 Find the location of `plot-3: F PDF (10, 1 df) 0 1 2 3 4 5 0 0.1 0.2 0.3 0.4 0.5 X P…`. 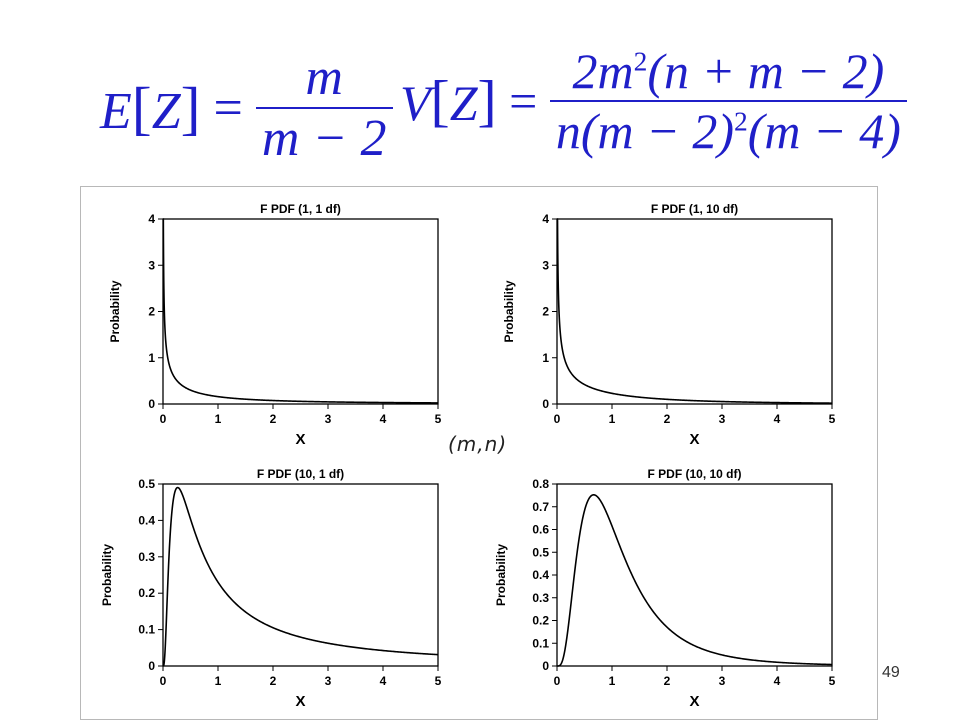

plot-3: F PDF (10, 1 df) 0 1 2 3 4 5 0 0.1 0.2 0.3 0.4 0.5 X P… is located at coordinates (271, 588).